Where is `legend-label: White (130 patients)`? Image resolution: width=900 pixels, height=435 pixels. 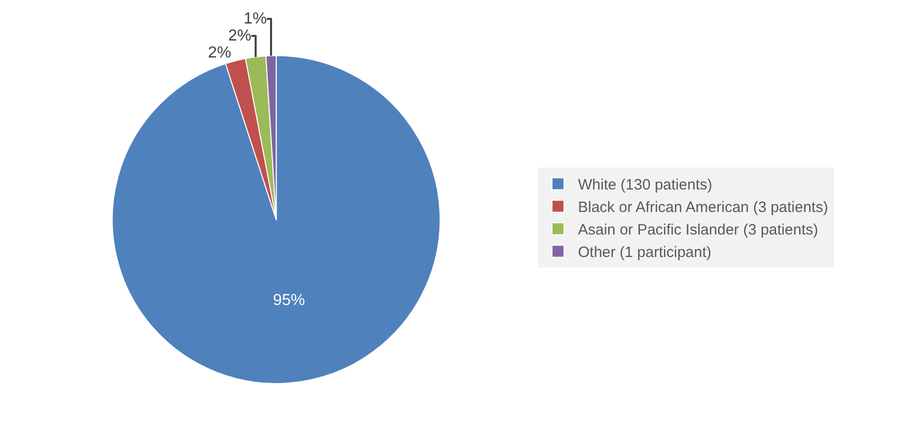 legend-label: White (130 patients) is located at coordinates (645, 185).